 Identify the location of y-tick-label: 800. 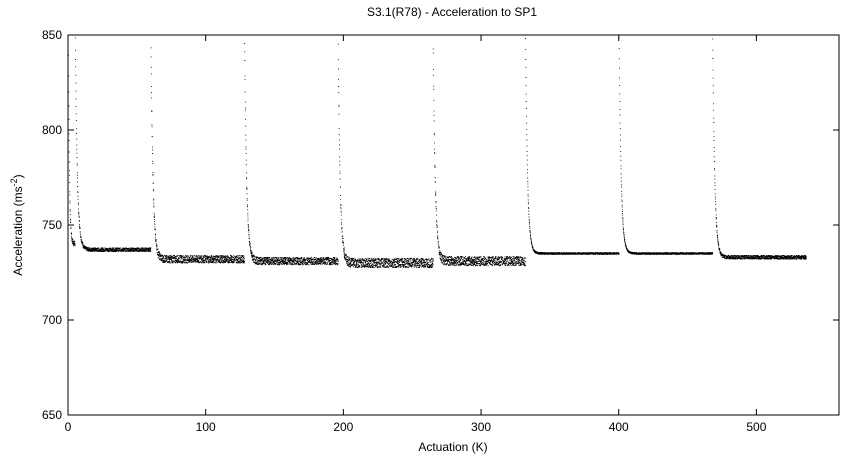
(52, 130).